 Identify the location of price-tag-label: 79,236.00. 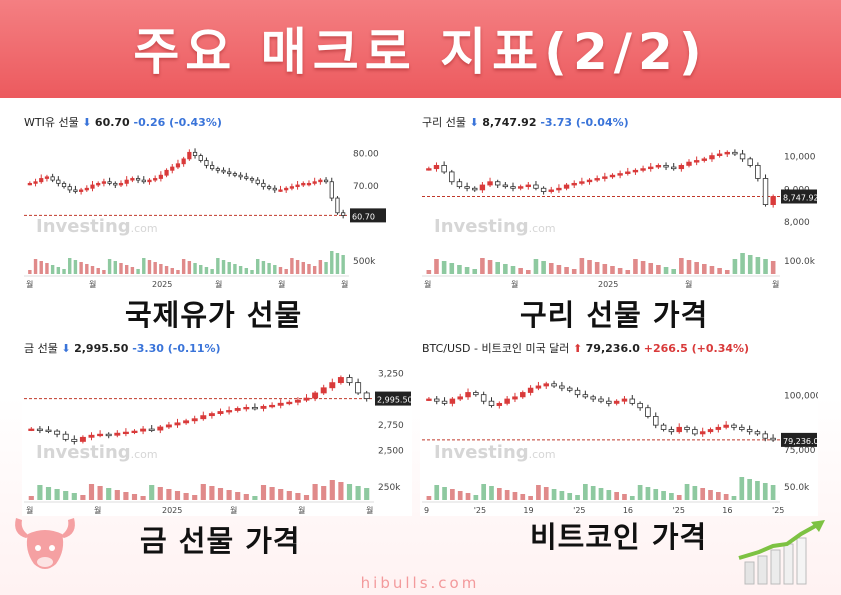
(800, 441).